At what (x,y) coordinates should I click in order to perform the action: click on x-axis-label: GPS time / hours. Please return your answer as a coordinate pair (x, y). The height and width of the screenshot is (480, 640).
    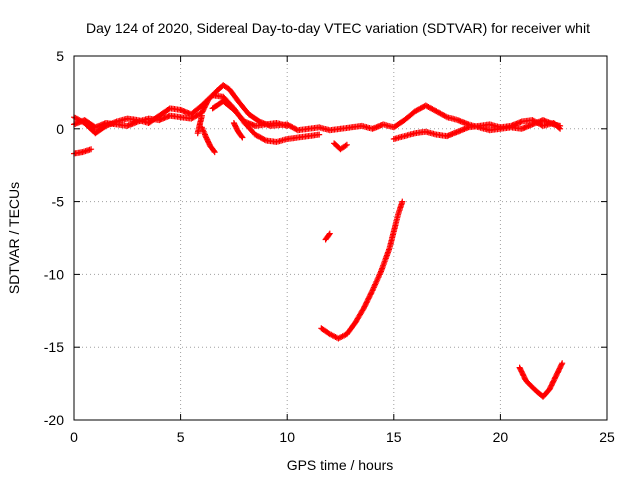
    Looking at the image, I should click on (340, 465).